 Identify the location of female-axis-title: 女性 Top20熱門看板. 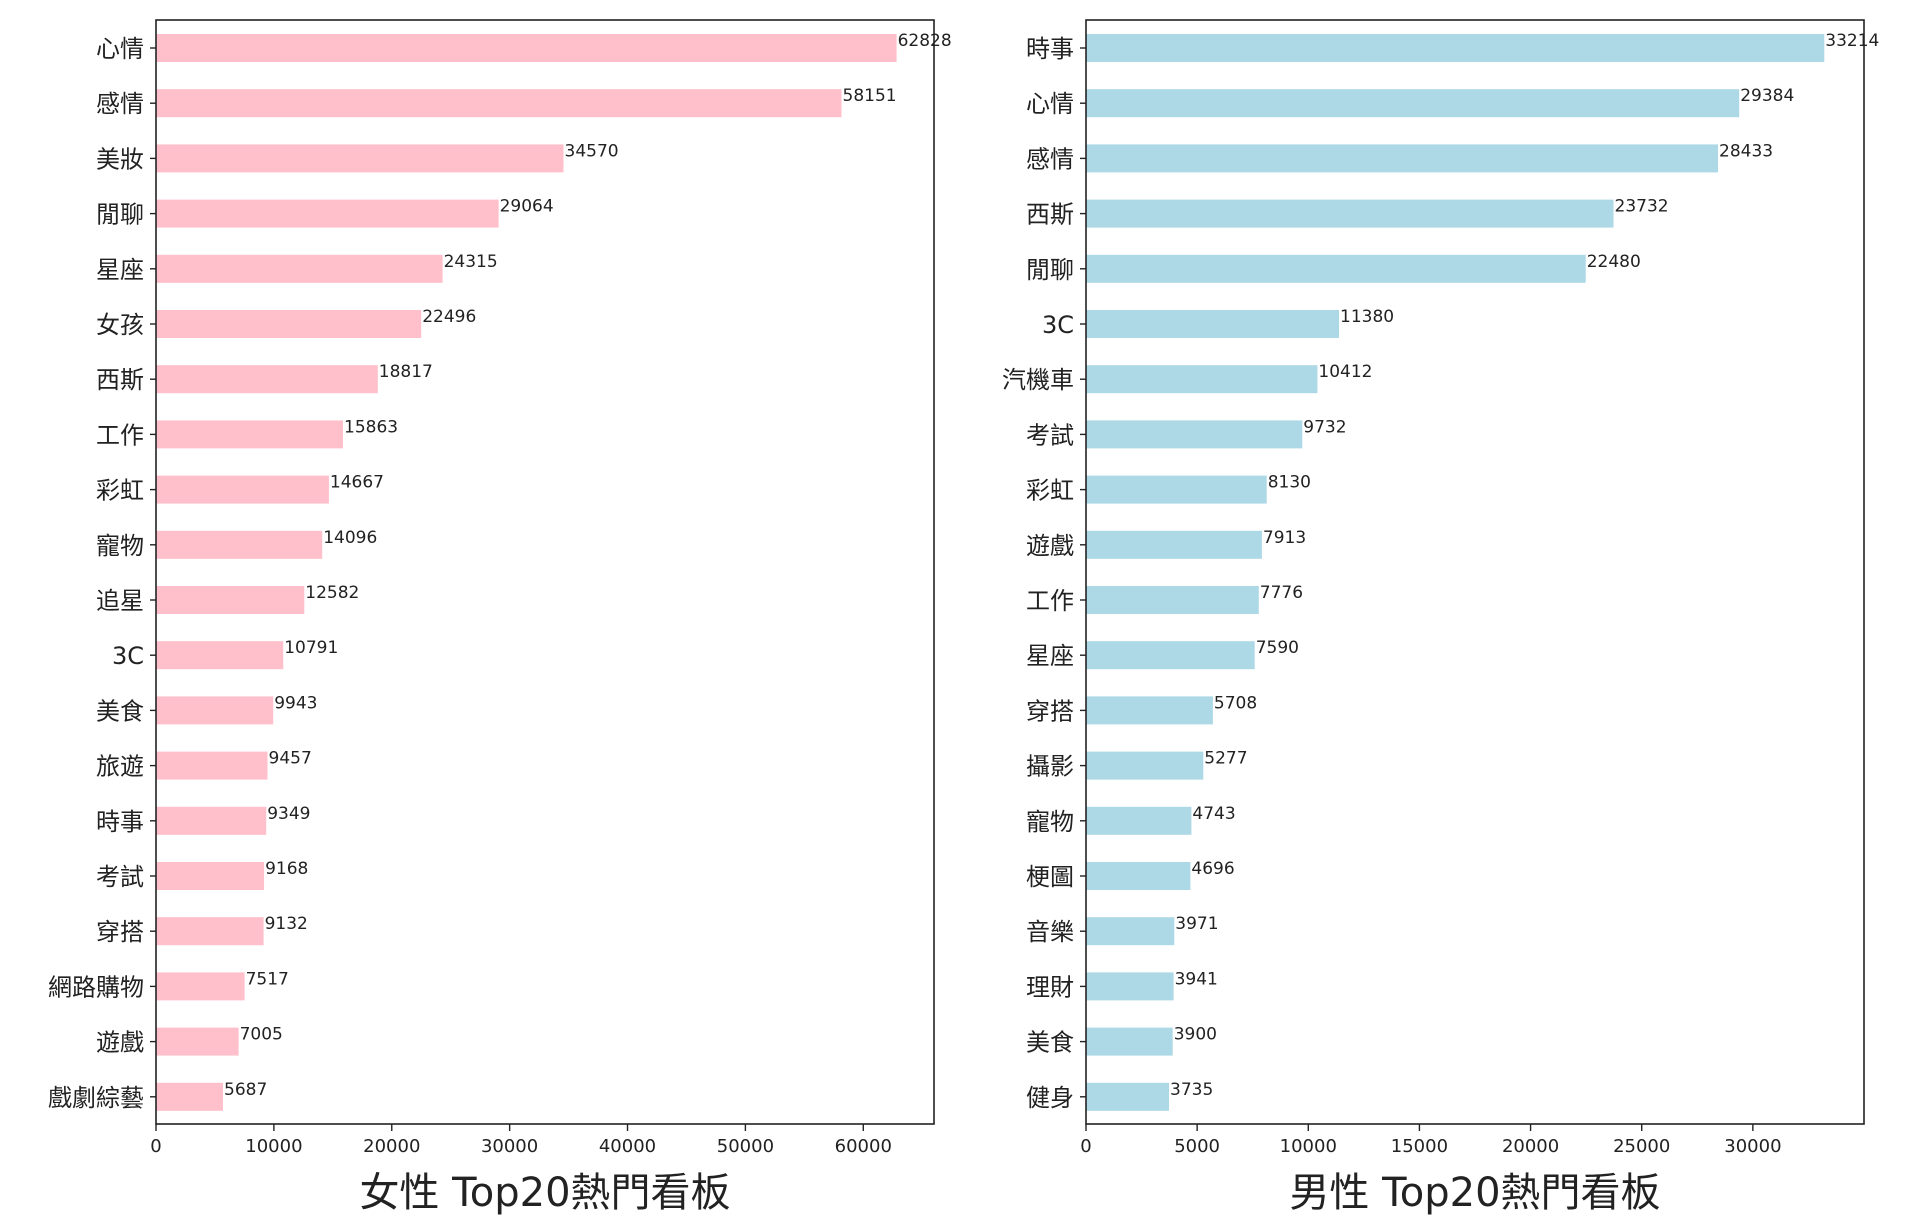
(544, 1193).